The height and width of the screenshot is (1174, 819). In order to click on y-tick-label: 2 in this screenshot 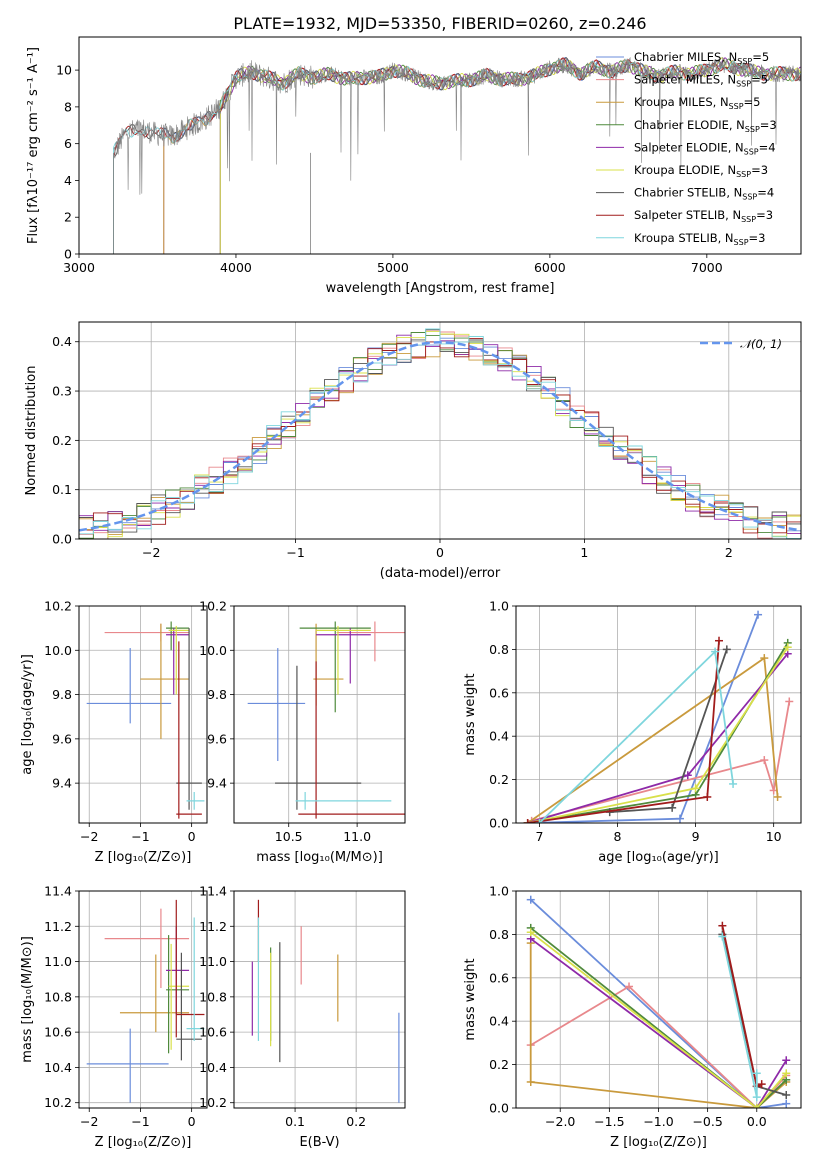, I will do `click(68, 217)`.